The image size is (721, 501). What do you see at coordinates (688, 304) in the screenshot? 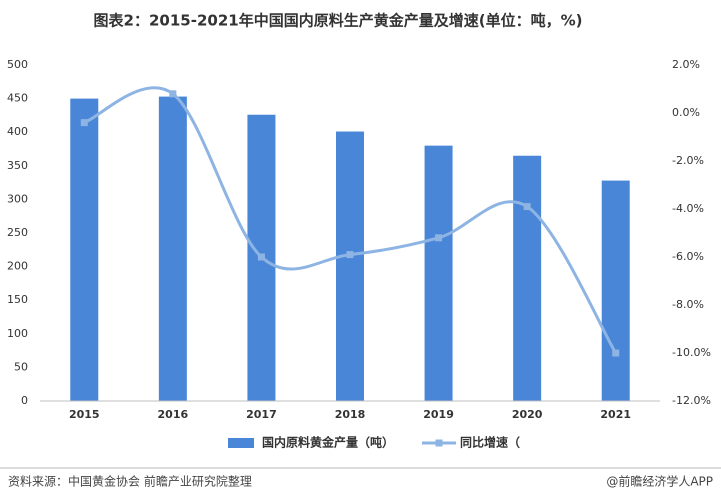
I see `y2-tick-label: -8.0%` at bounding box center [688, 304].